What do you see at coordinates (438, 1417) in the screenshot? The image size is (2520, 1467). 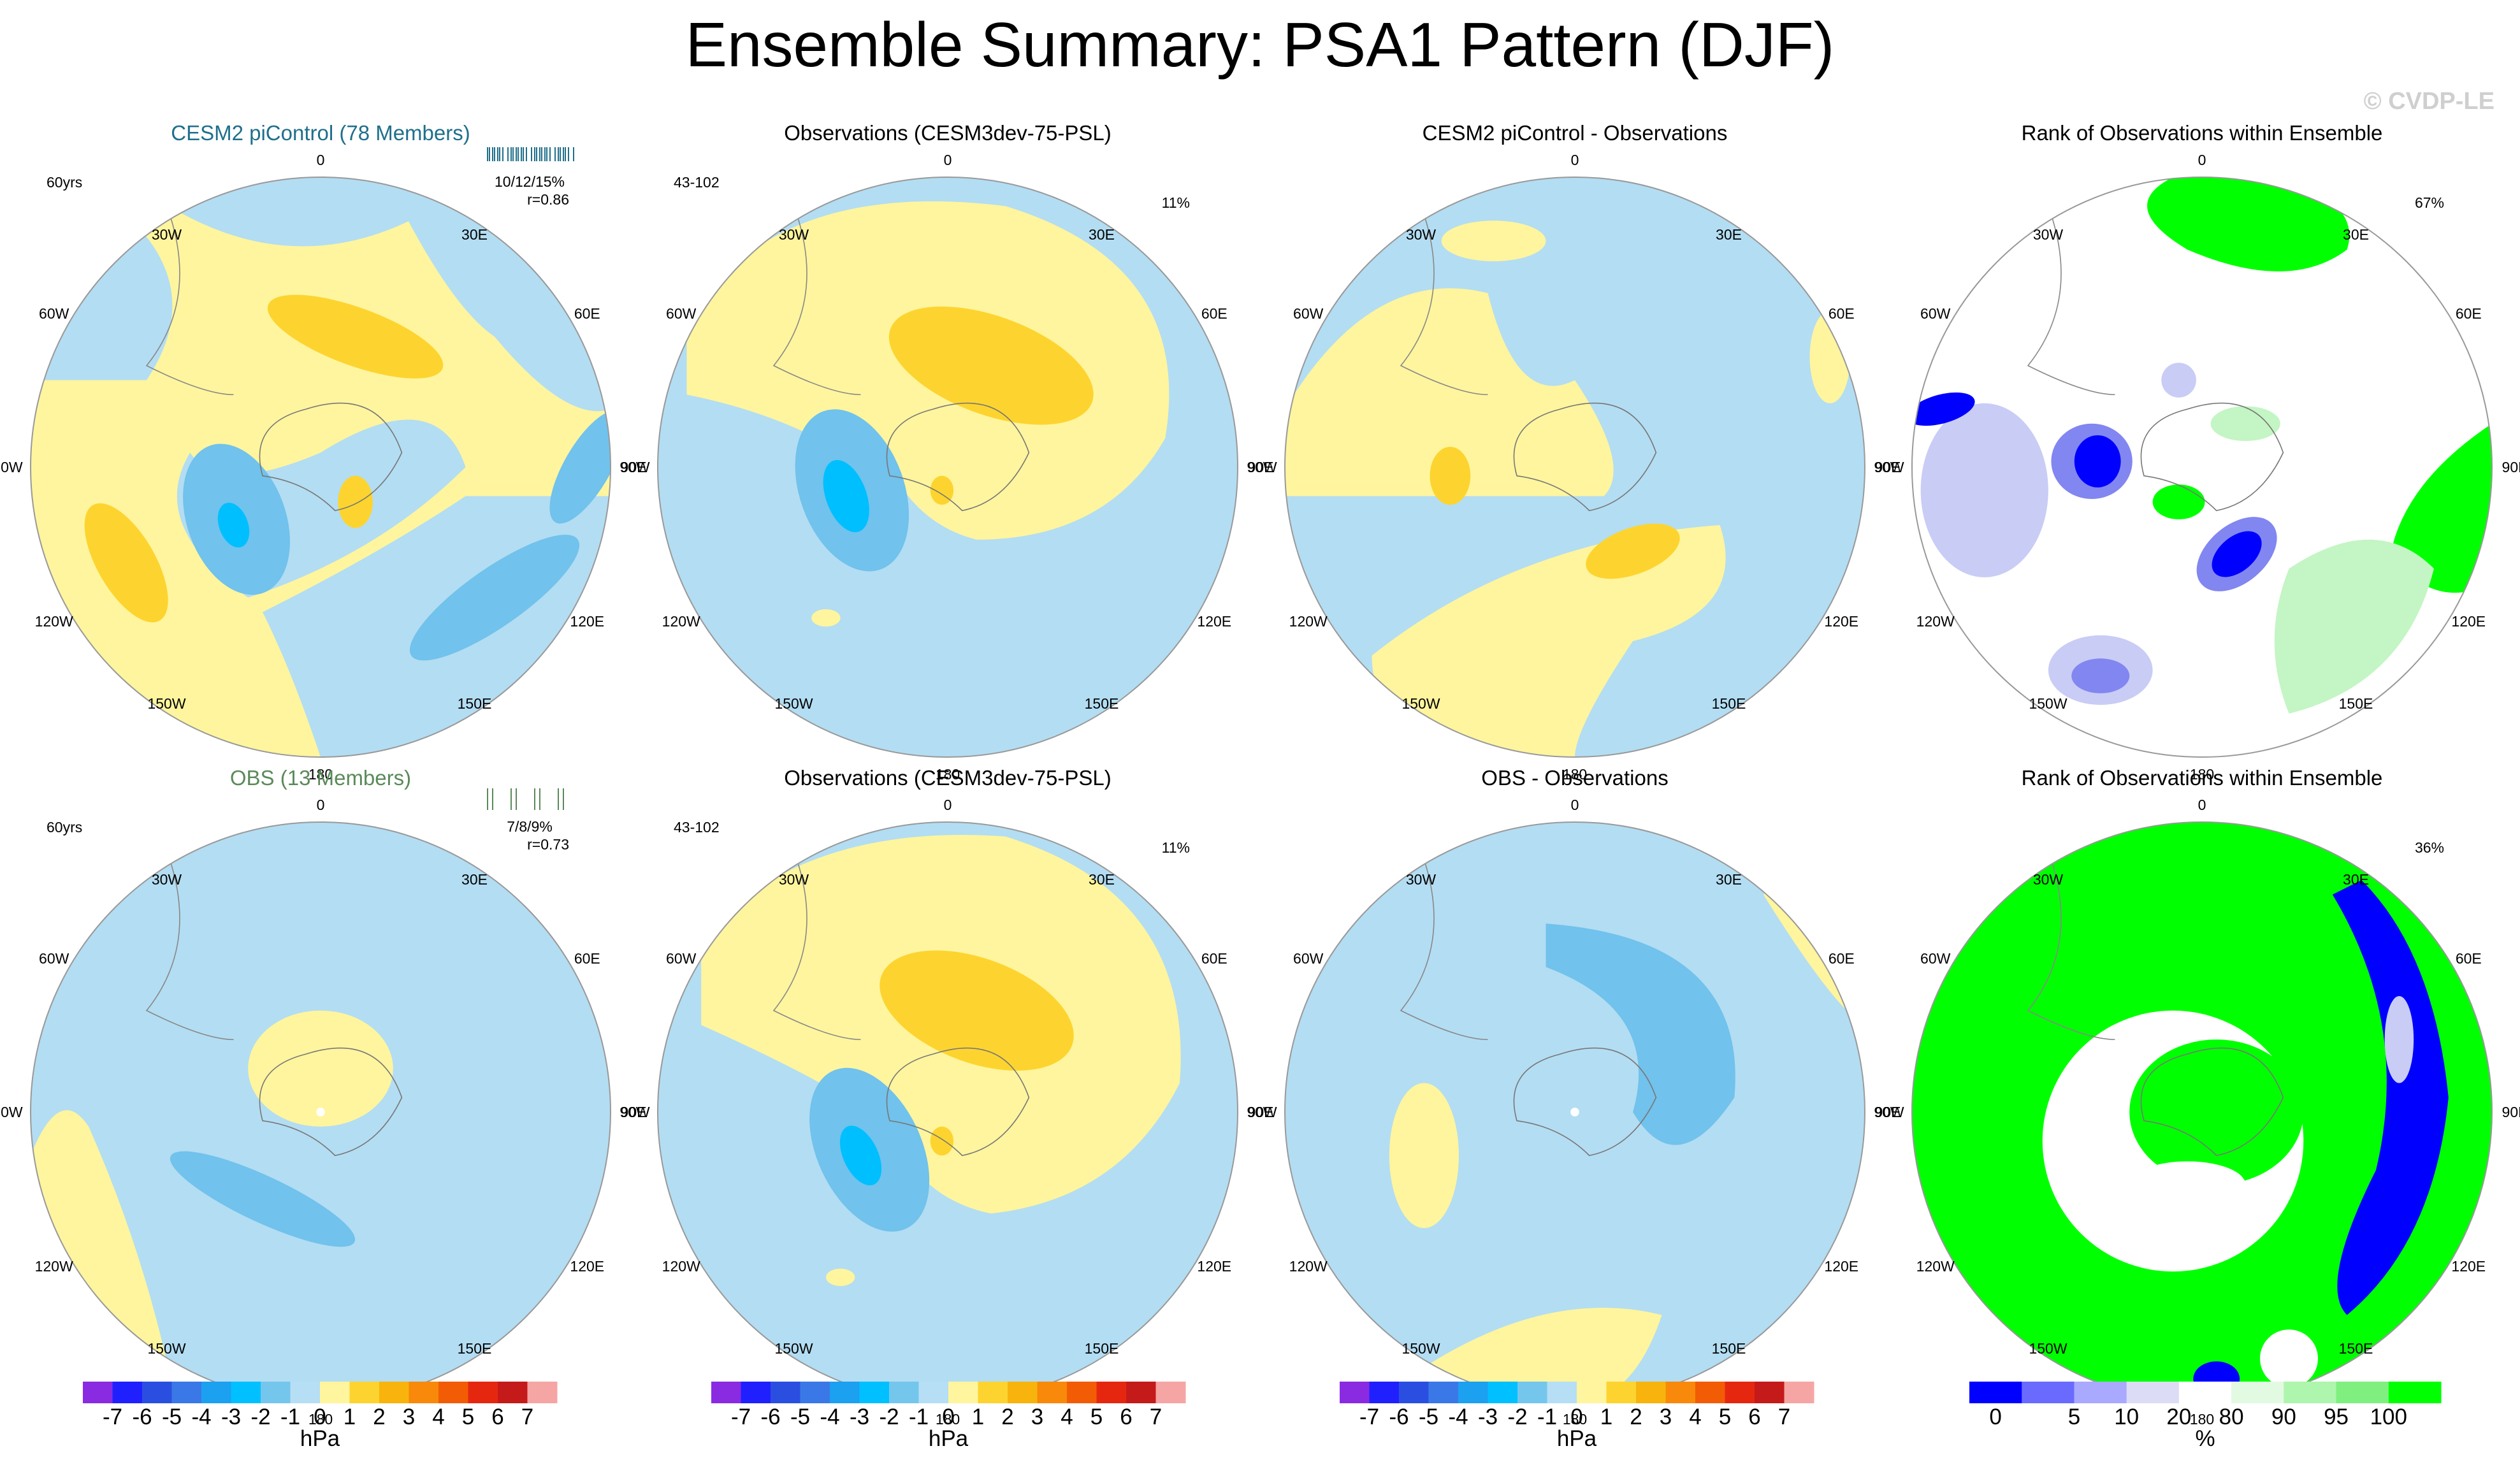 I see `hpa-colorbar-1-tick: 4` at bounding box center [438, 1417].